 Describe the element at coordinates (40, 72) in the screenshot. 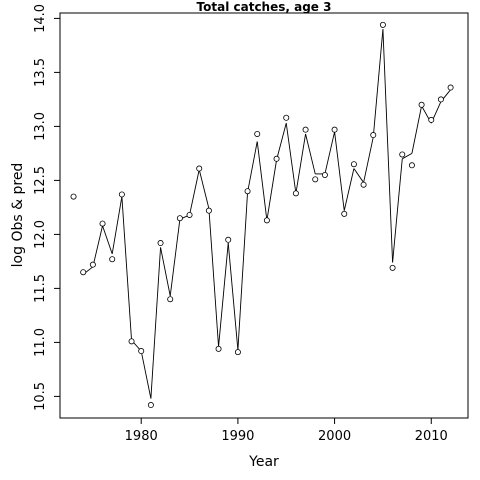

I see `y-tick-label: 13.5` at that location.